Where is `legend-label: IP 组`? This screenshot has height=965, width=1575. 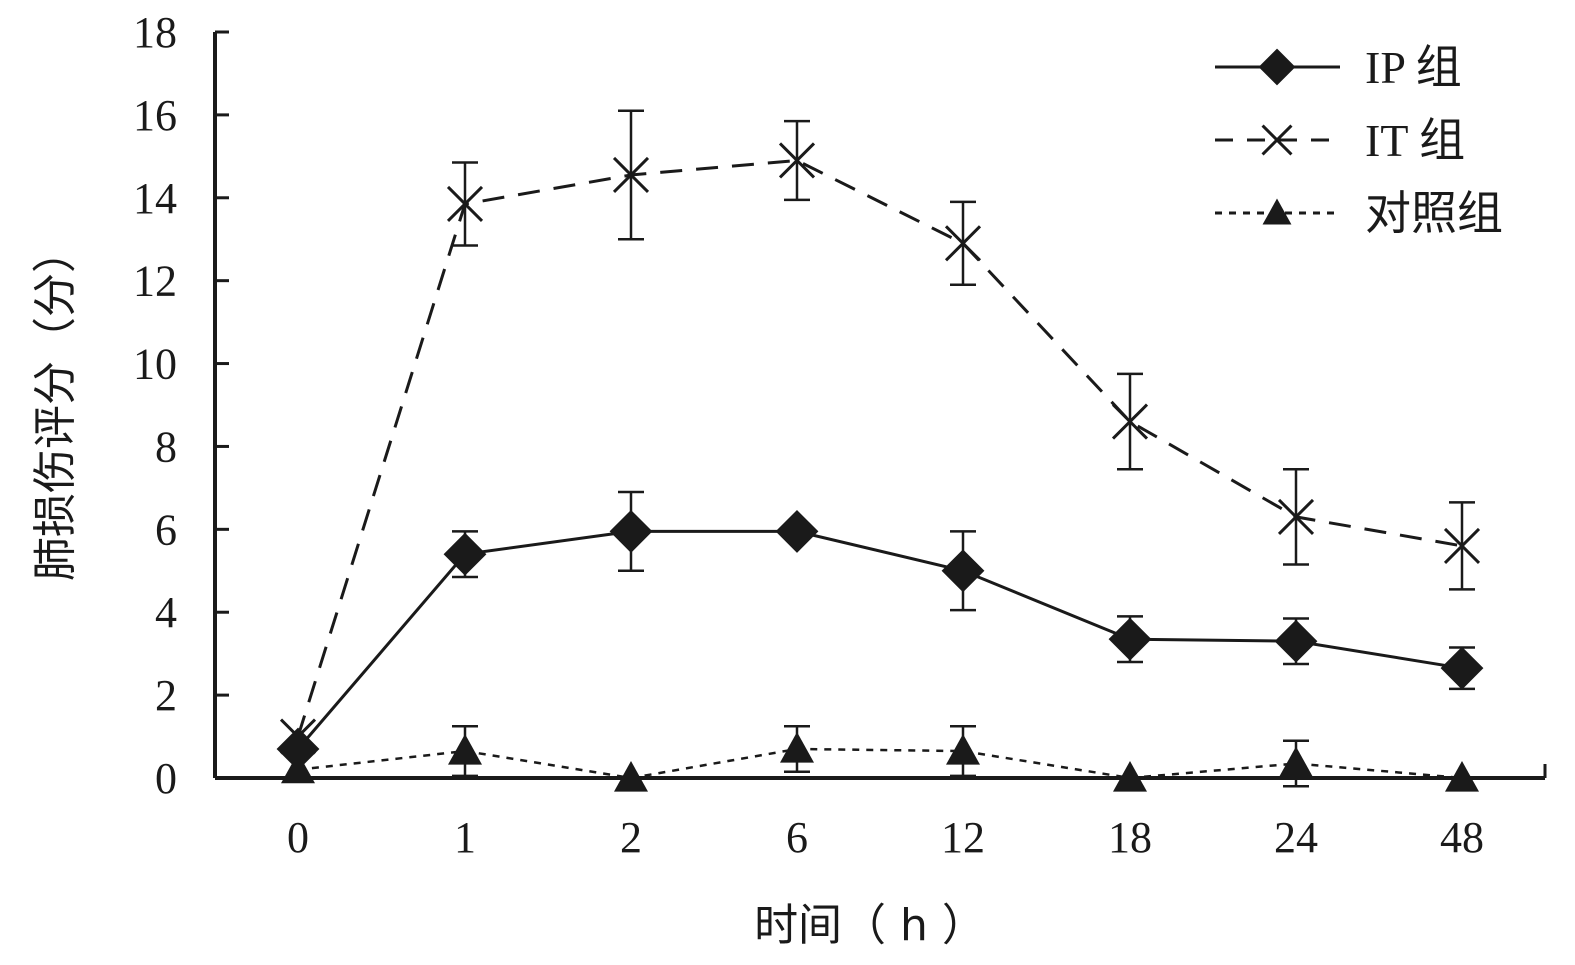 legend-label: IP 组 is located at coordinates (1413, 67).